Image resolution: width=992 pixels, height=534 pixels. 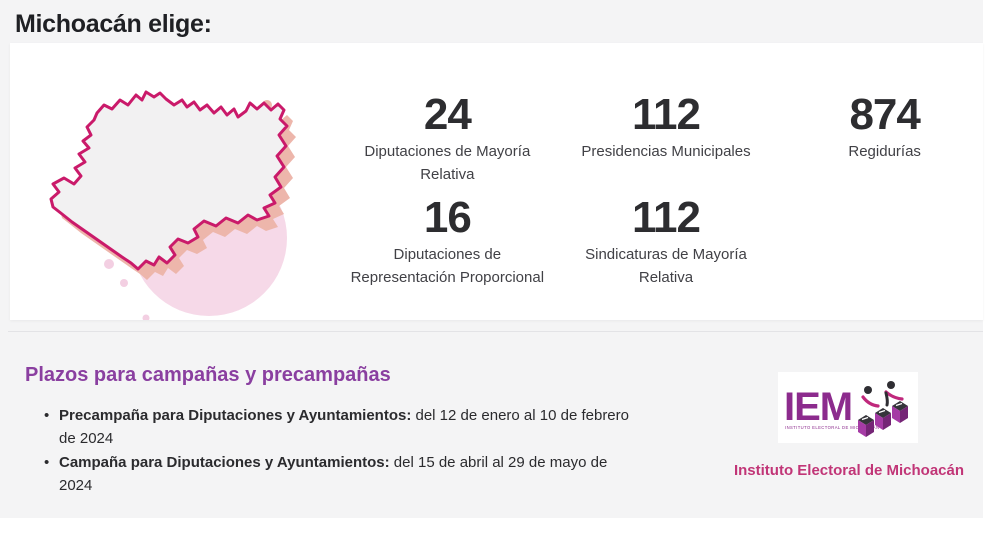 I want to click on voter-figures-icon, so click(x=882, y=394).